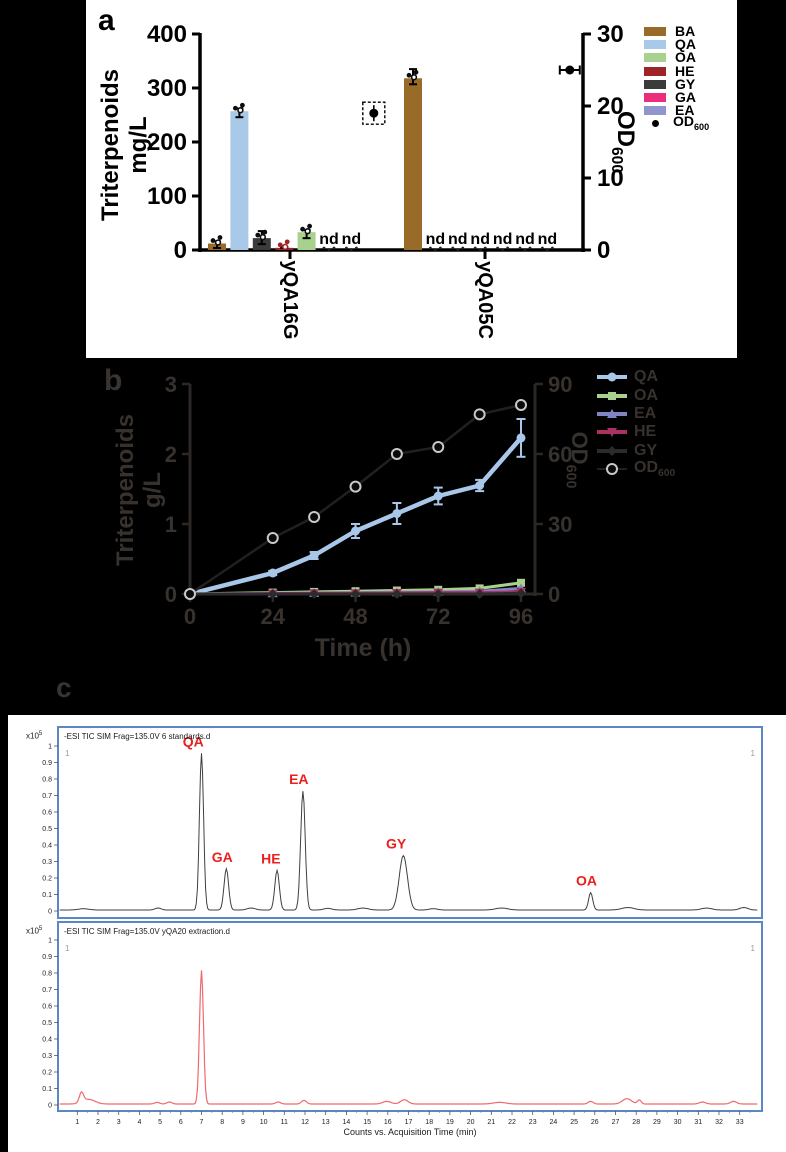 This screenshot has height=1152, width=786. I want to click on peak-label-qa: QA, so click(193, 741).